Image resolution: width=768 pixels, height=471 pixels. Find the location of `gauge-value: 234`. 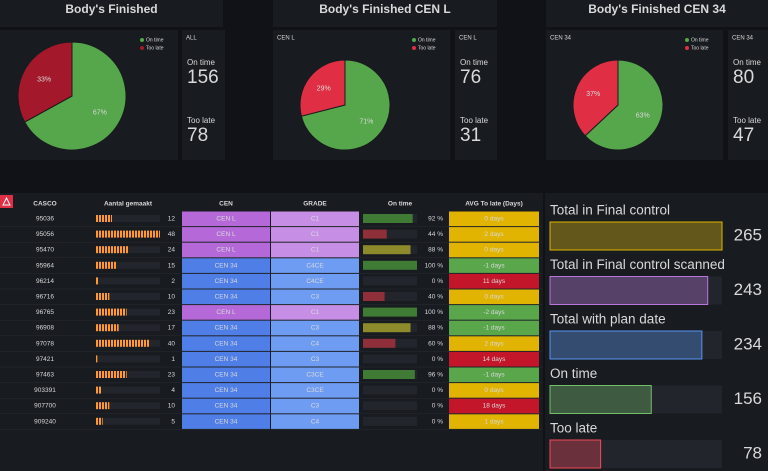

gauge-value: 234 is located at coordinates (748, 343).